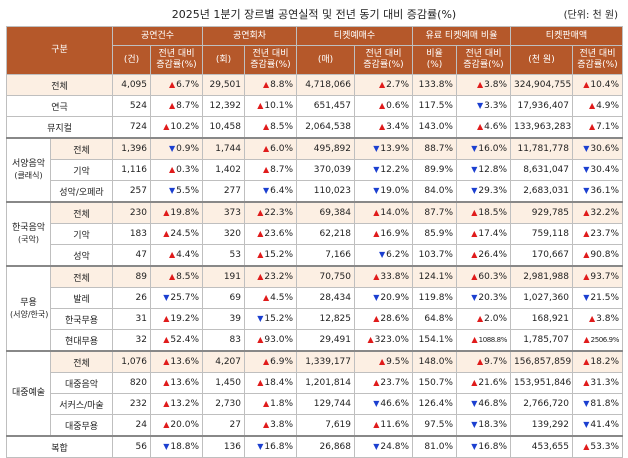 The height and width of the screenshot is (458, 628). What do you see at coordinates (325, 234) in the screenshot?
I see `value-cell: 62,218` at bounding box center [325, 234].